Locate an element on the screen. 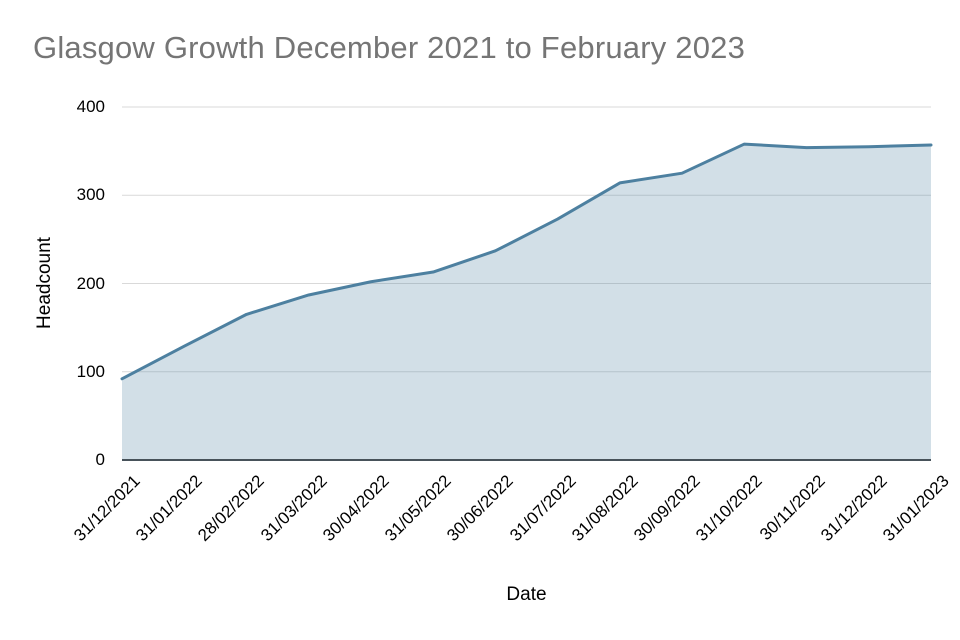  y-tick-label: 200 is located at coordinates (90, 283).